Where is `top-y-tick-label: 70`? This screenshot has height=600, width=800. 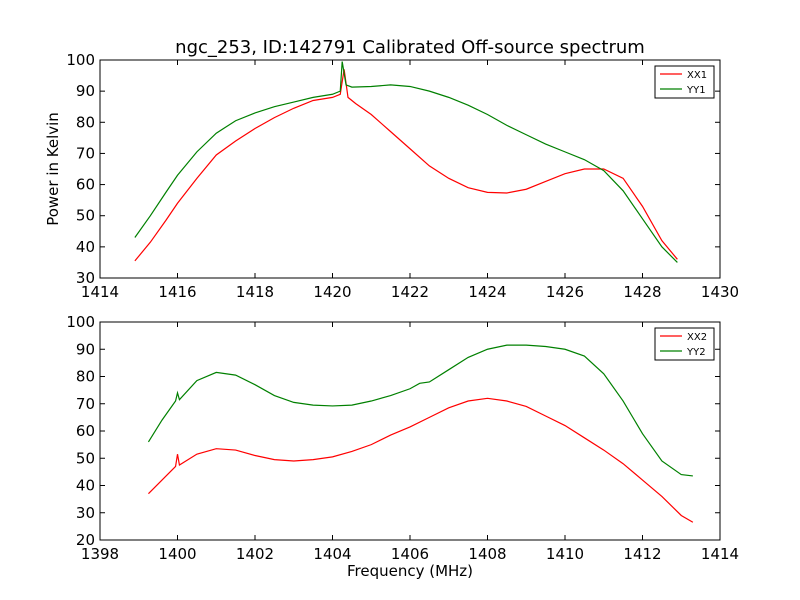
top-y-tick-label: 70 is located at coordinates (85, 153).